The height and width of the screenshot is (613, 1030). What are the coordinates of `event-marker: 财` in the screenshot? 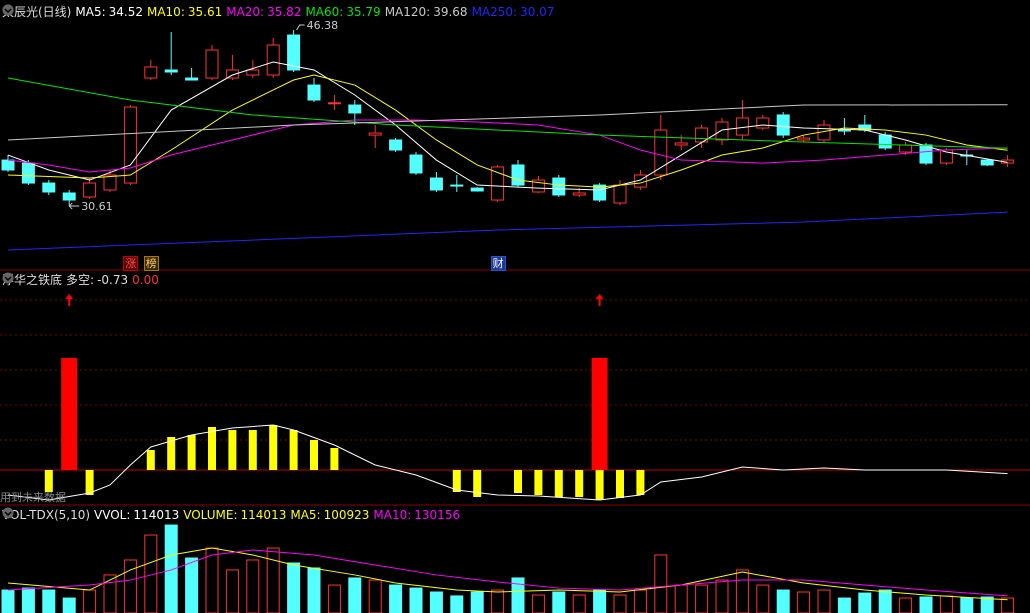 It's located at (498, 263).